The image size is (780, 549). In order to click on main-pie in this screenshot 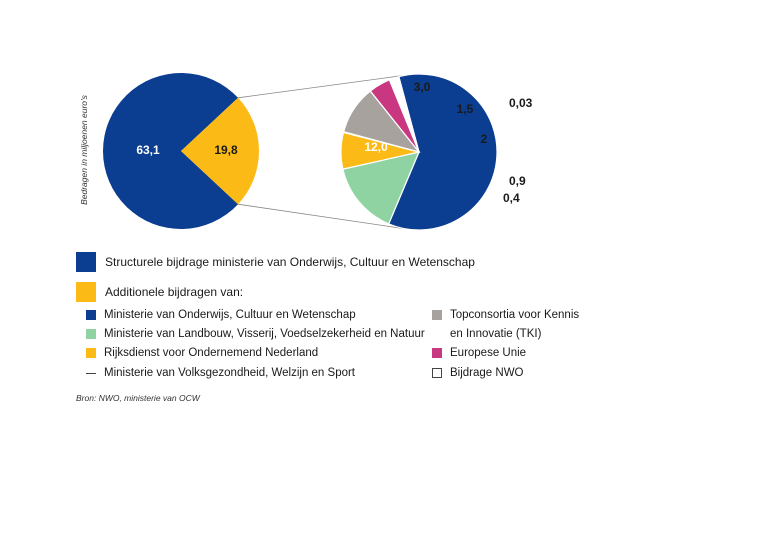, I will do `click(180, 151)`.